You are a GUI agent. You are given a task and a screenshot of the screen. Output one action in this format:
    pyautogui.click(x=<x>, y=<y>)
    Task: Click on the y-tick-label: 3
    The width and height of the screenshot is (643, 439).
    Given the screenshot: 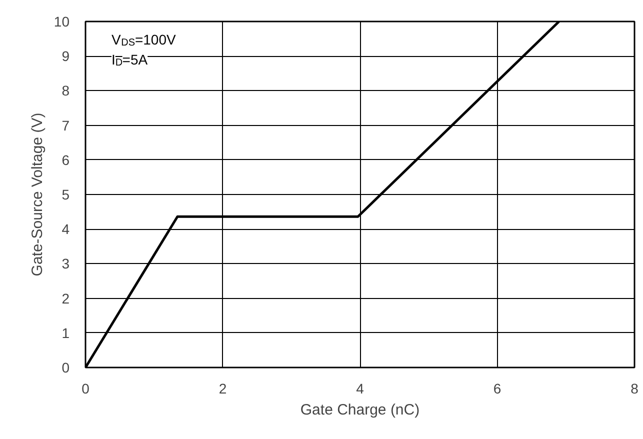 What is the action you would take?
    pyautogui.click(x=66, y=264)
    